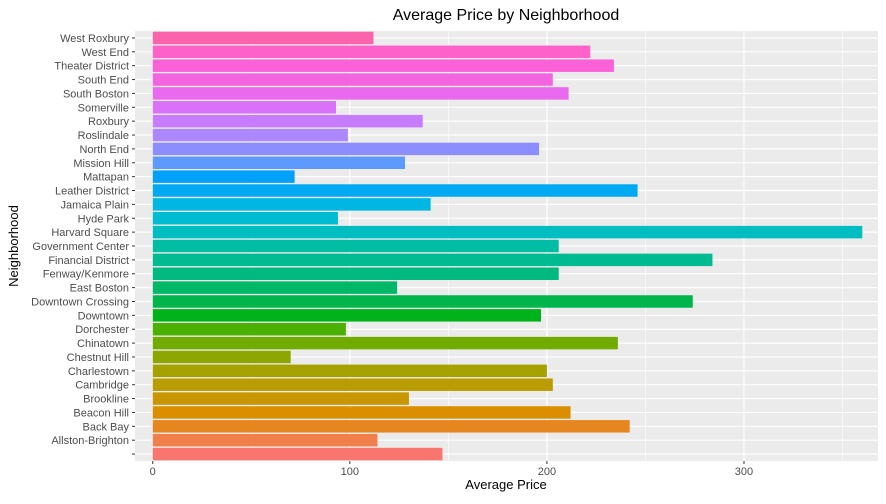  What do you see at coordinates (90, 441) in the screenshot?
I see `y-tick-label: Allston-Brighton` at bounding box center [90, 441].